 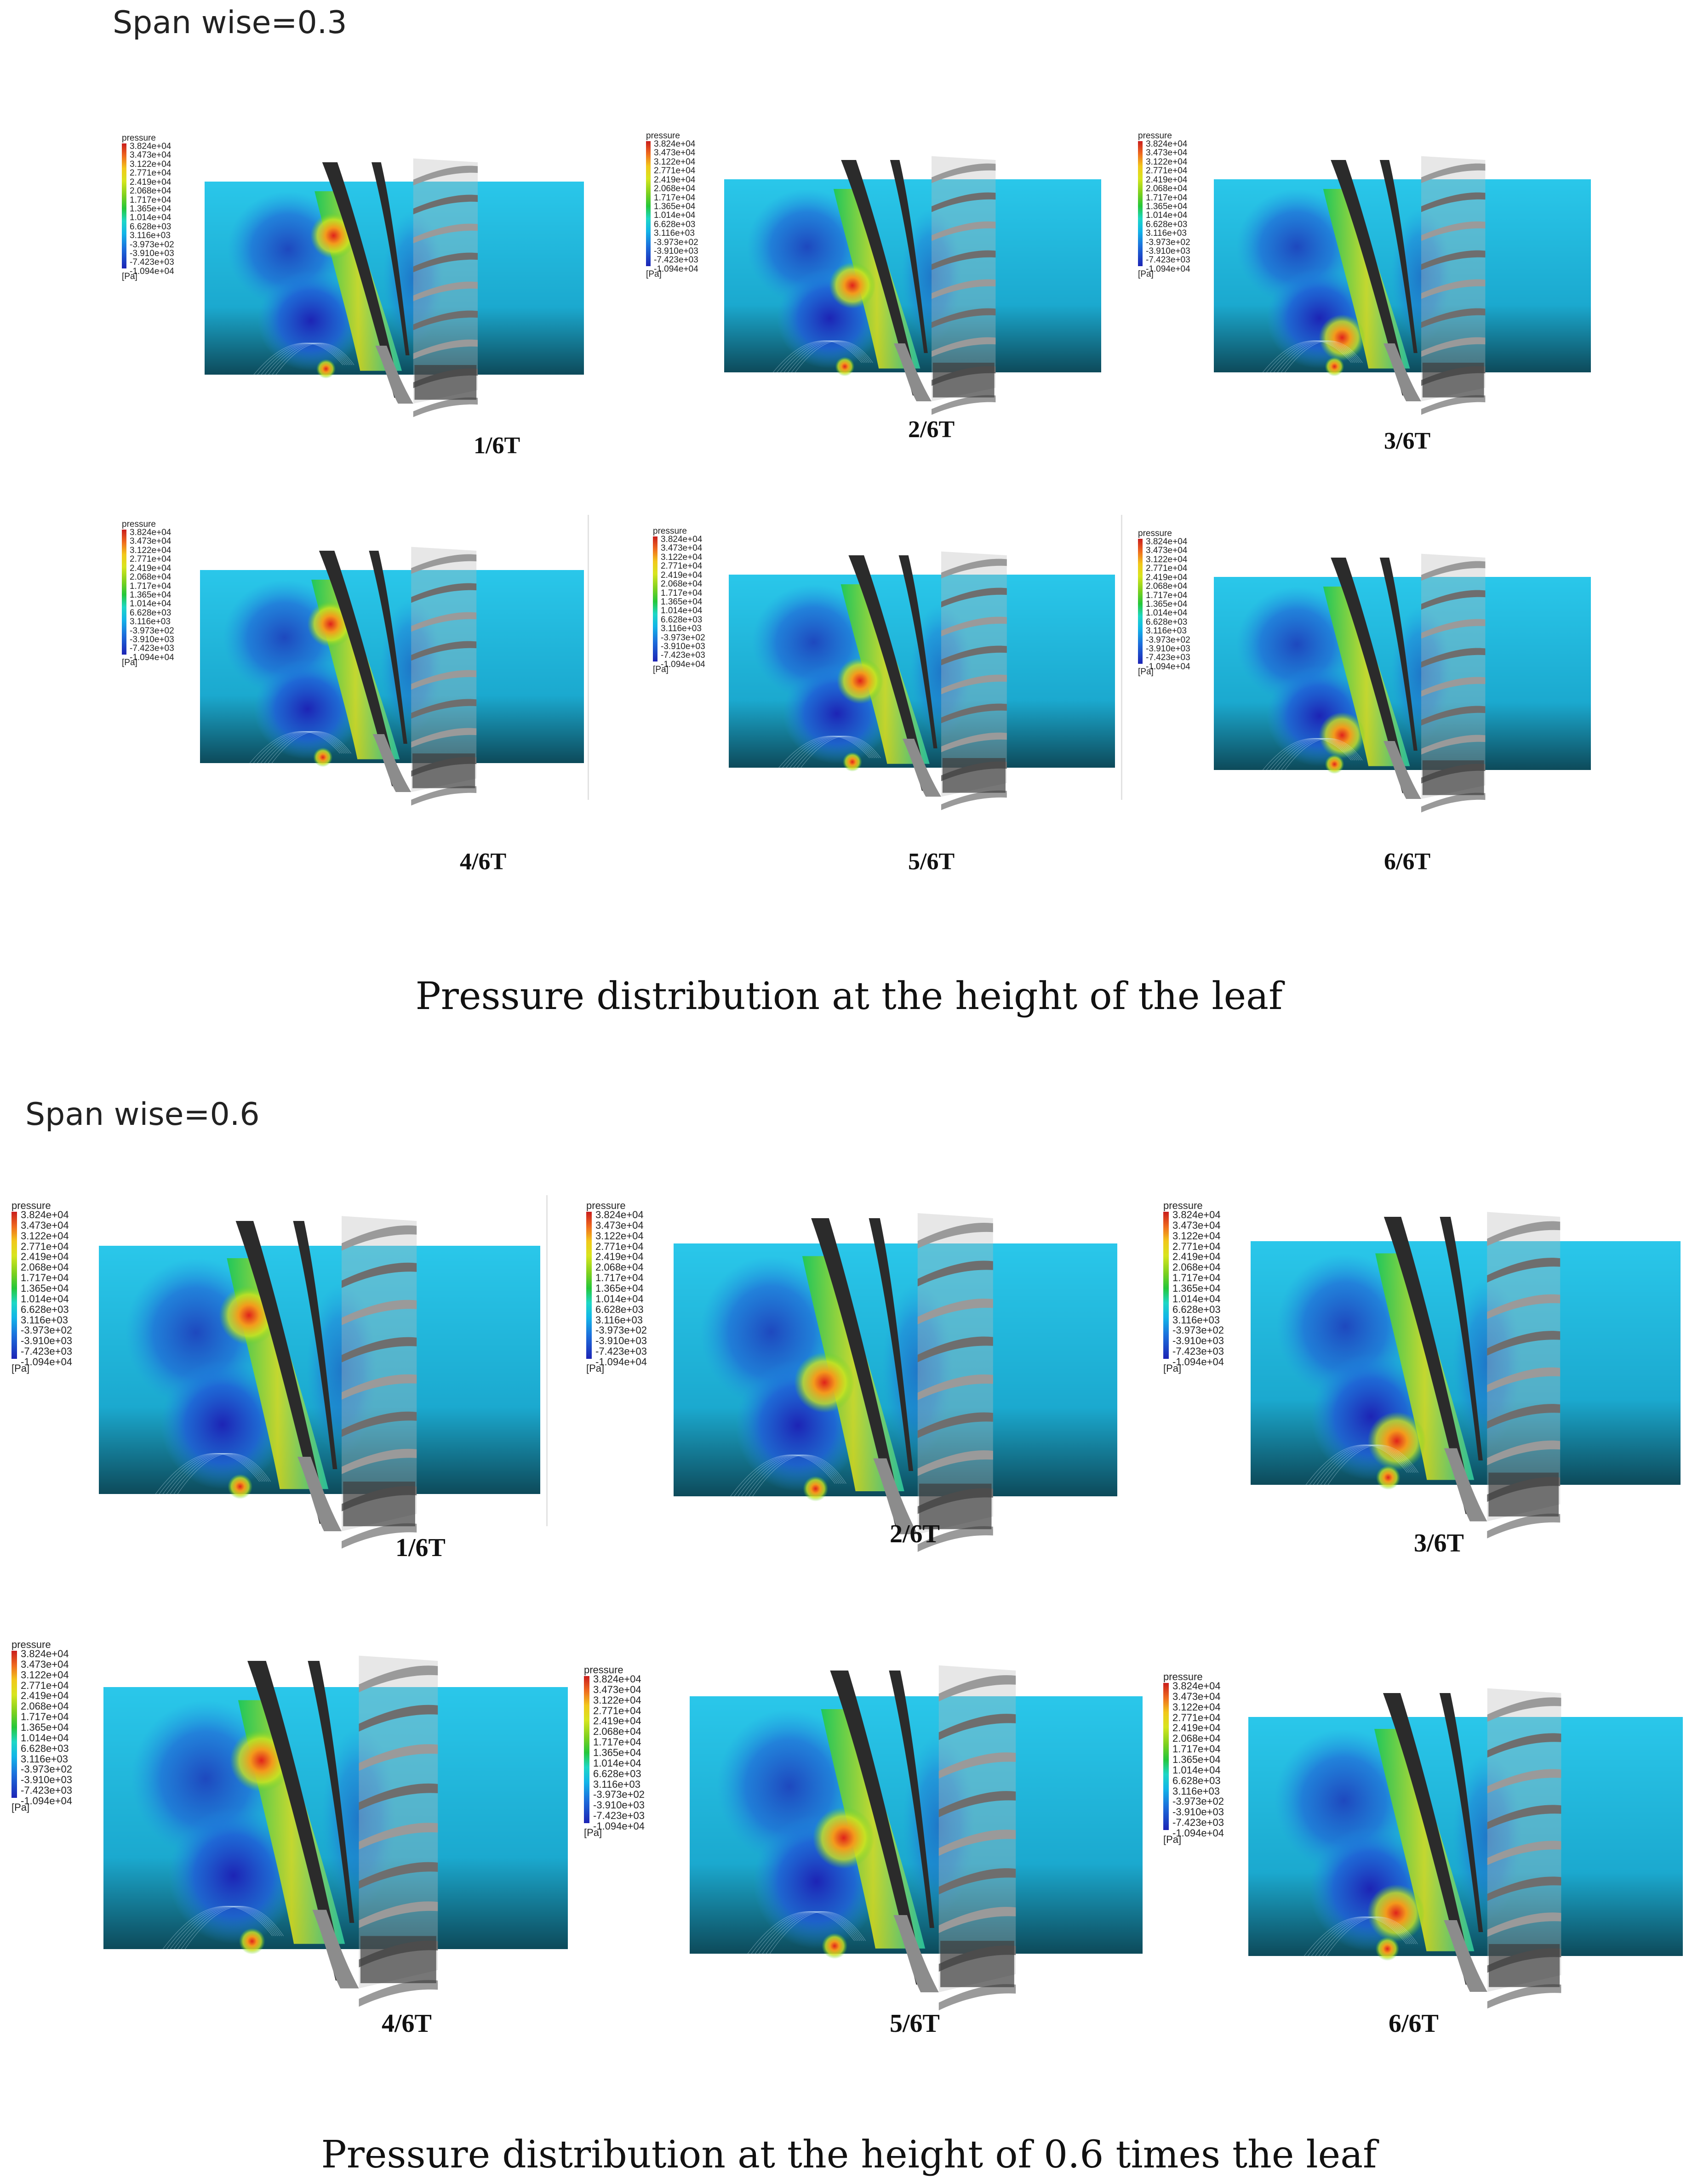 What do you see at coordinates (142, 1114) in the screenshot?
I see `section-label-span-0-6: Span wise=0.6` at bounding box center [142, 1114].